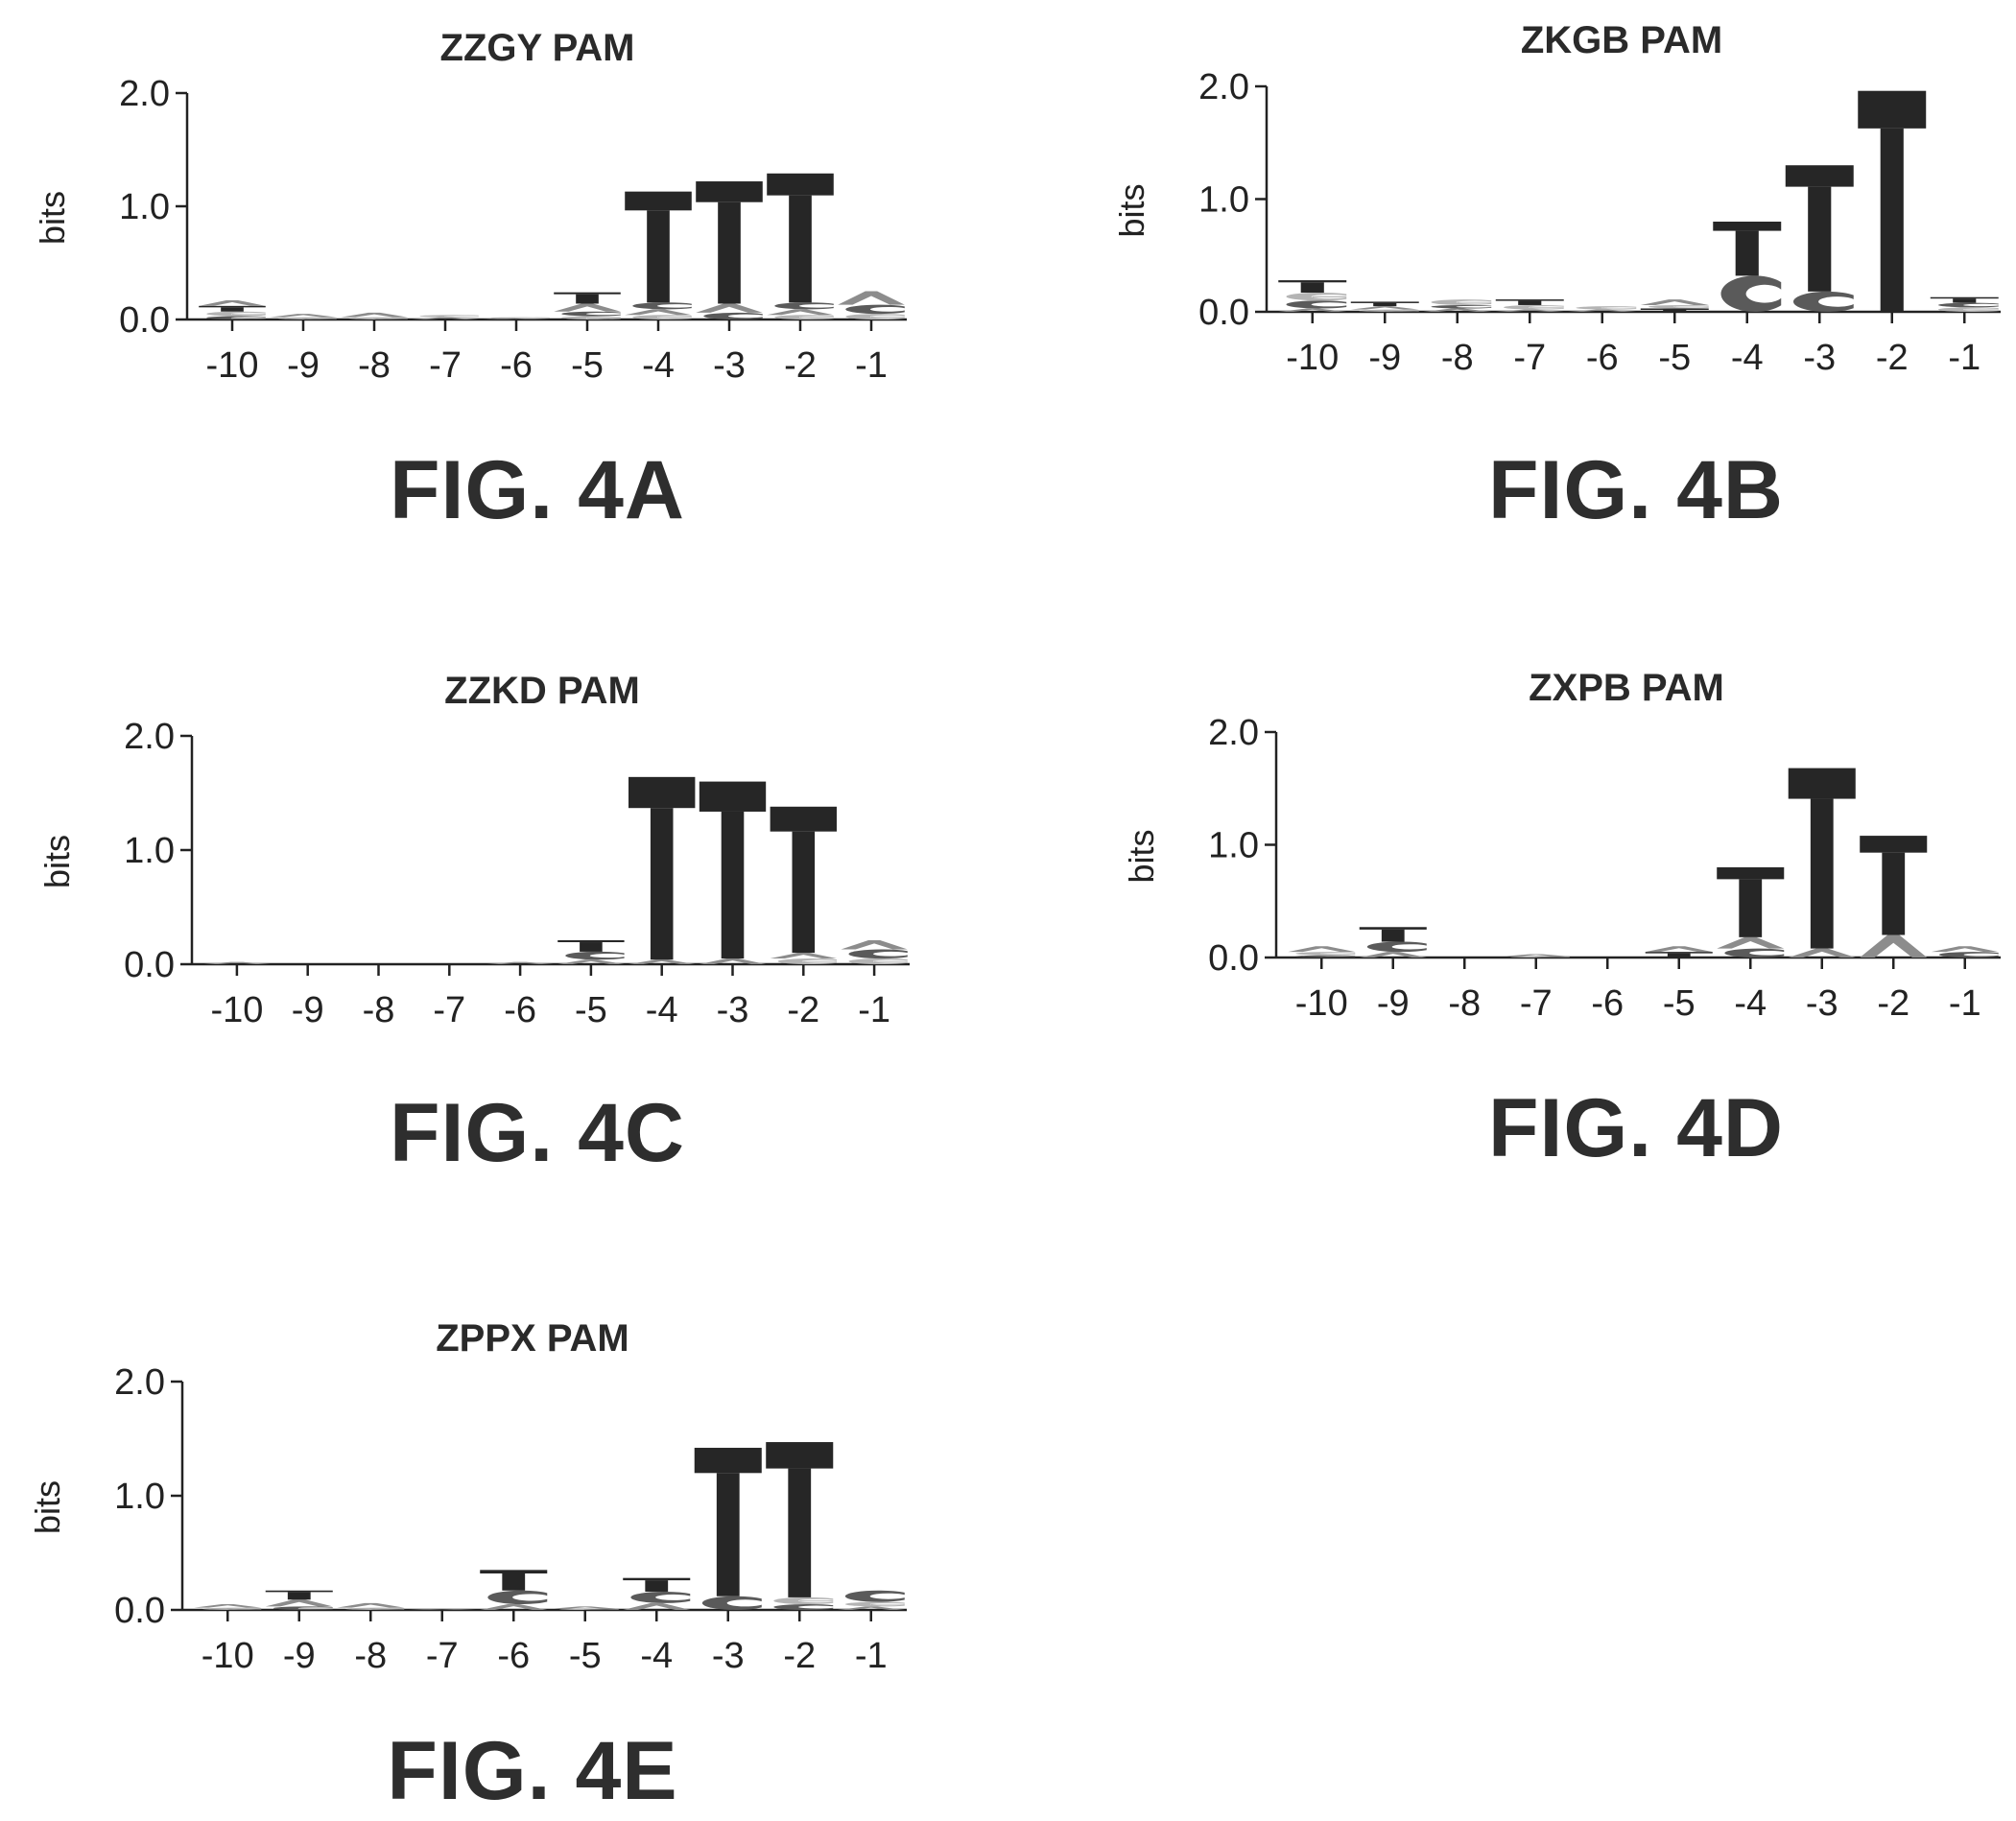 The height and width of the screenshot is (1821, 2016). I want to click on y-tick-label-a: 1.0, so click(144, 207).